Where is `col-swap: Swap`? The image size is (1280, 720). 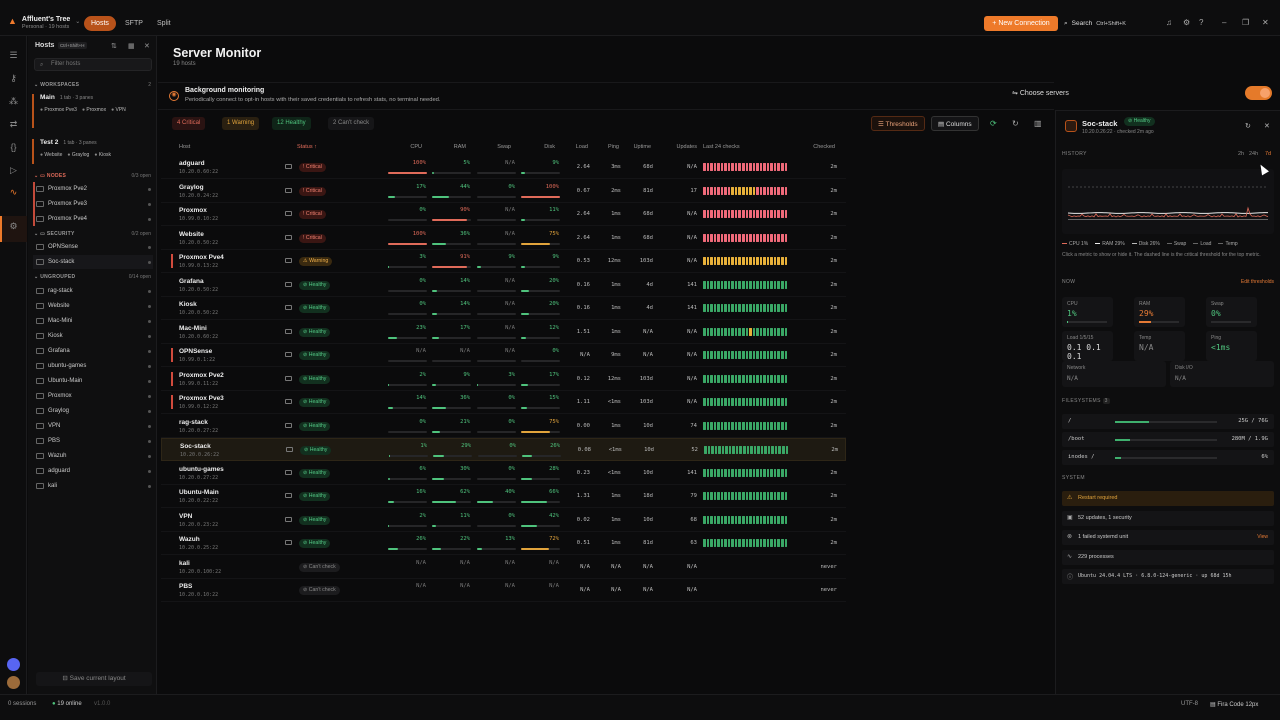
col-swap: Swap is located at coordinates (504, 147).